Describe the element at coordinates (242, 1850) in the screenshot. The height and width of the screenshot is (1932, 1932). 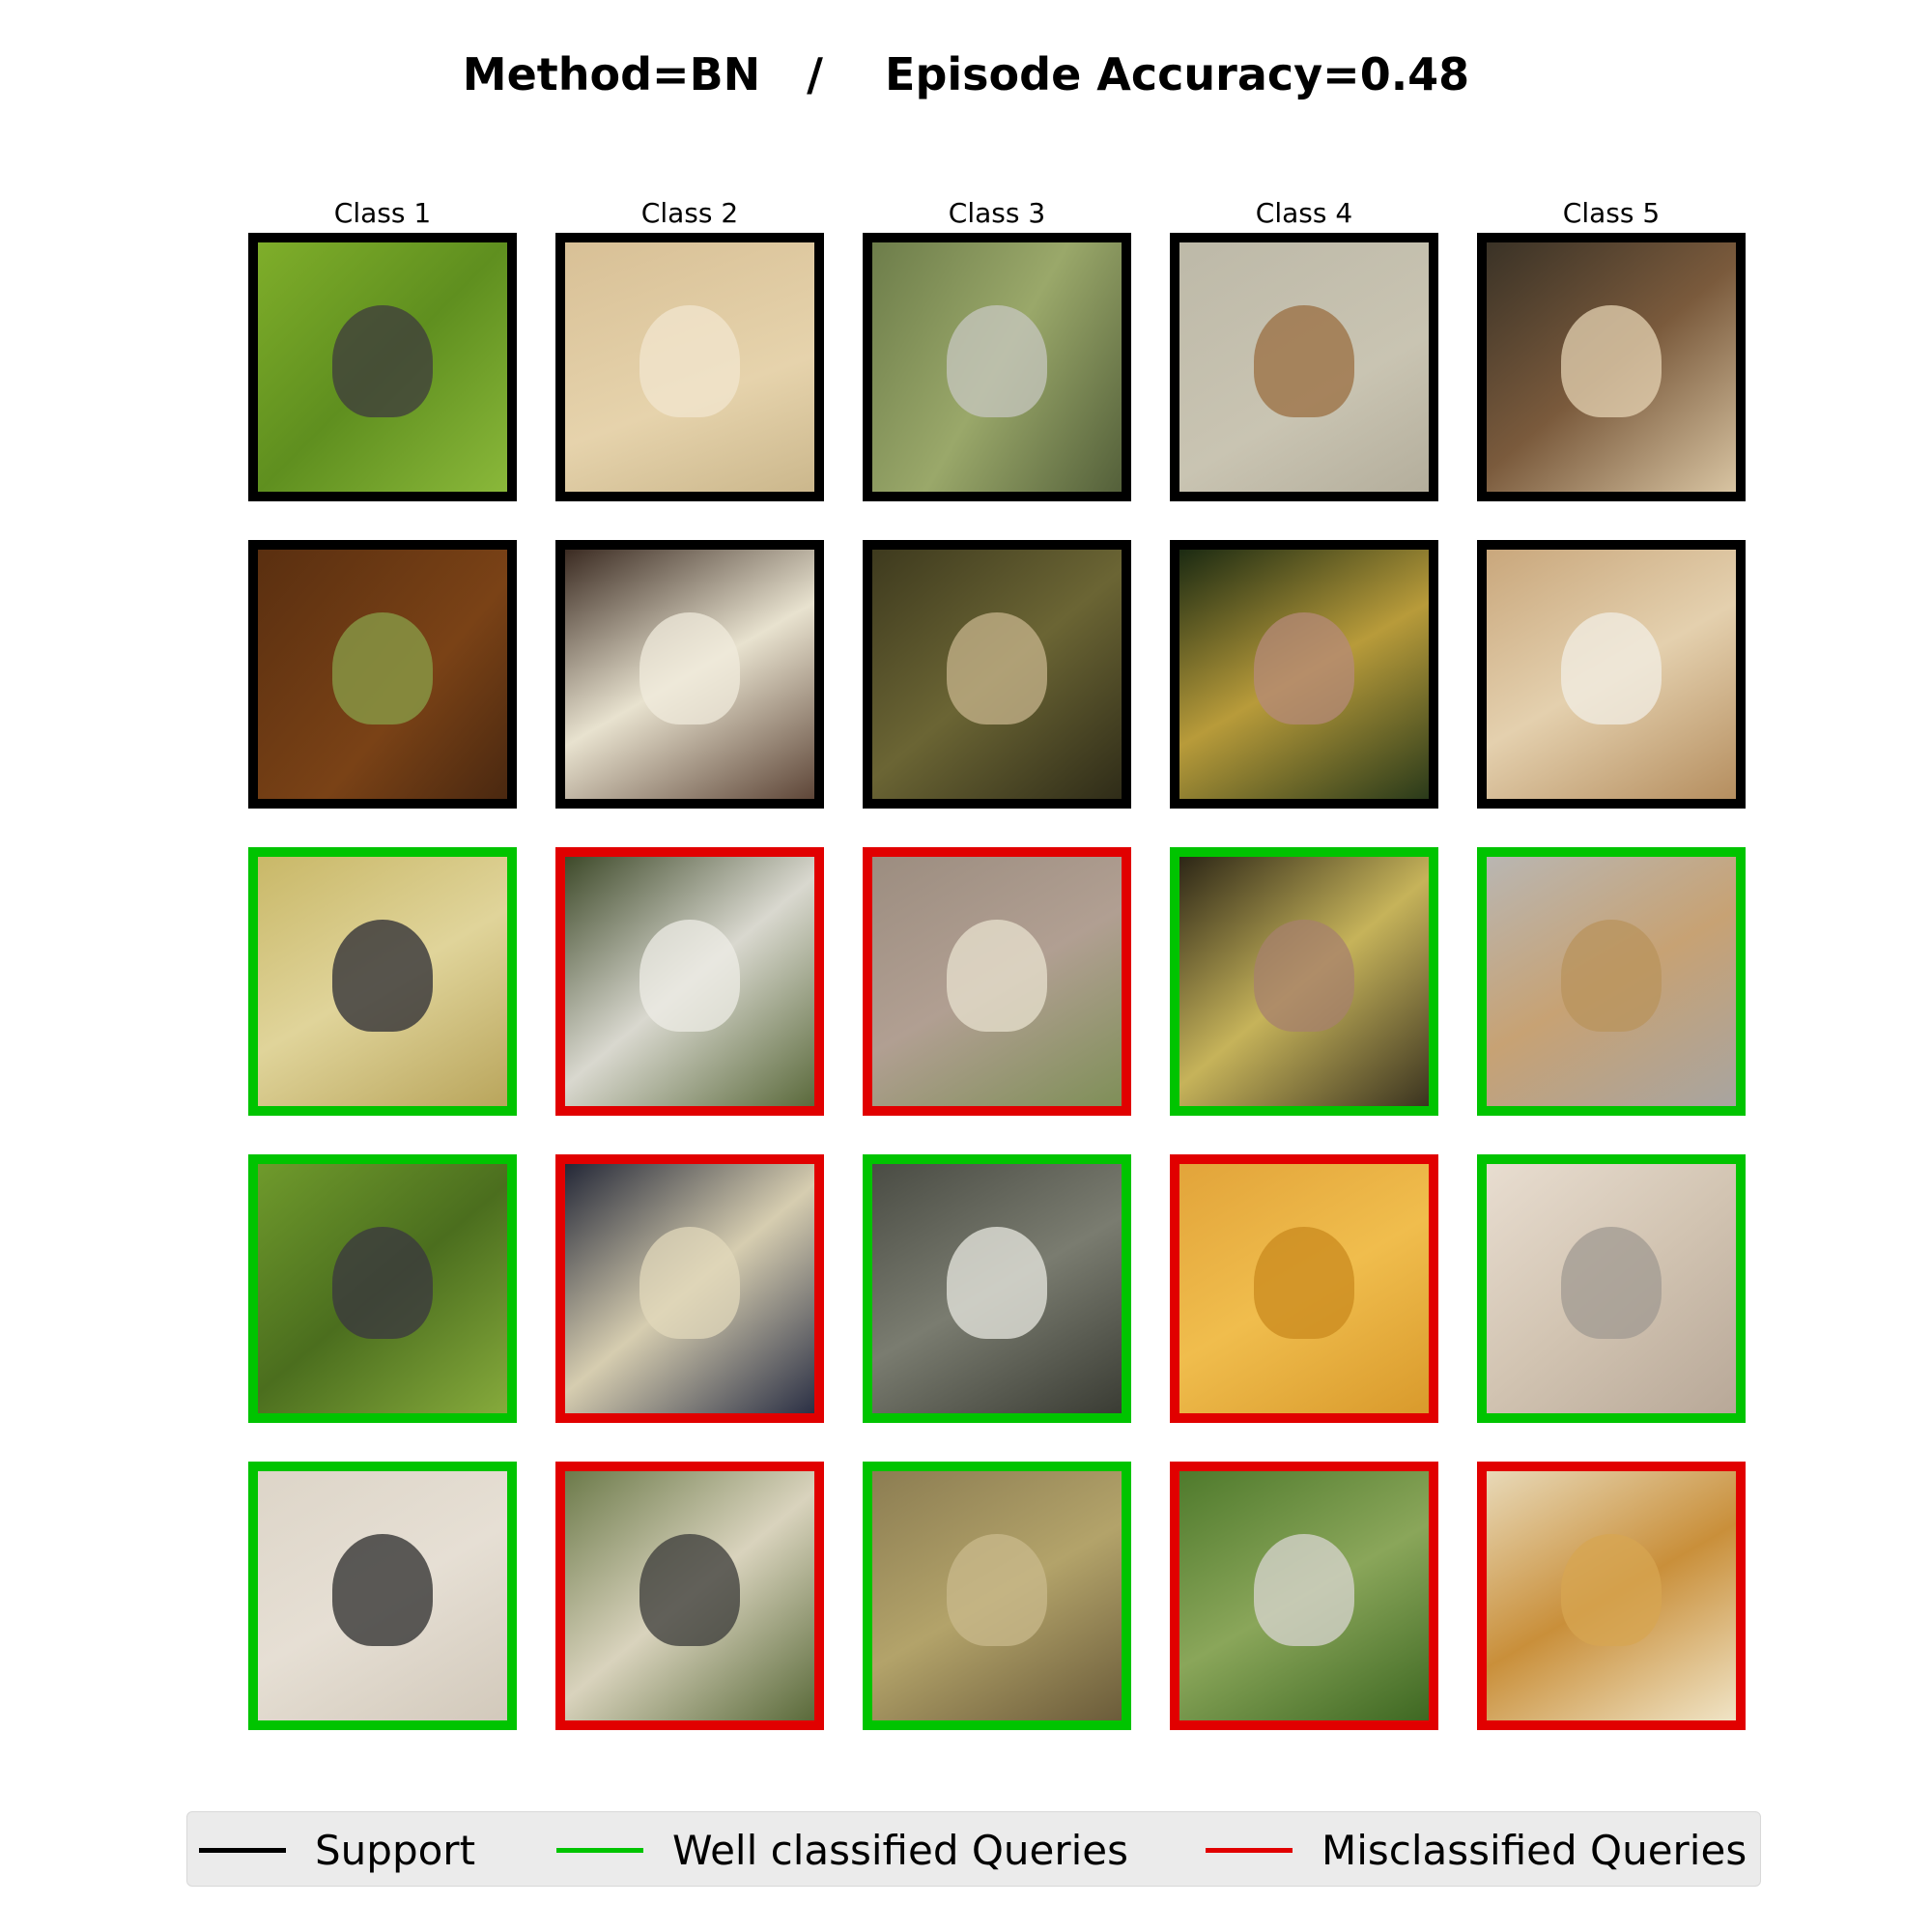
I see `legend-line-support` at that location.